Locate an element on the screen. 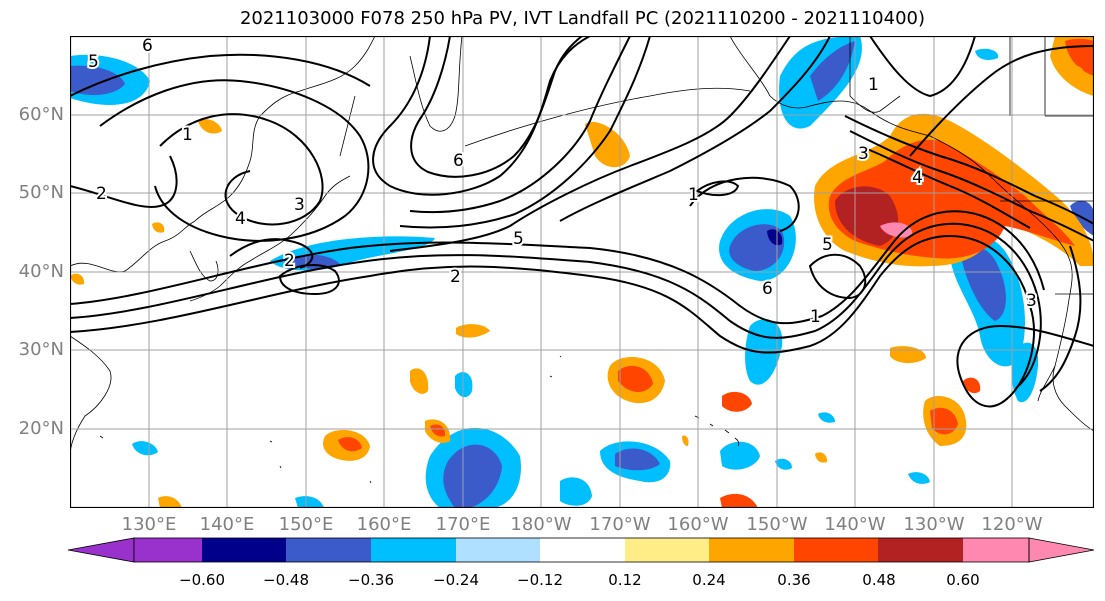  lon-label: 150°W is located at coordinates (777, 524).